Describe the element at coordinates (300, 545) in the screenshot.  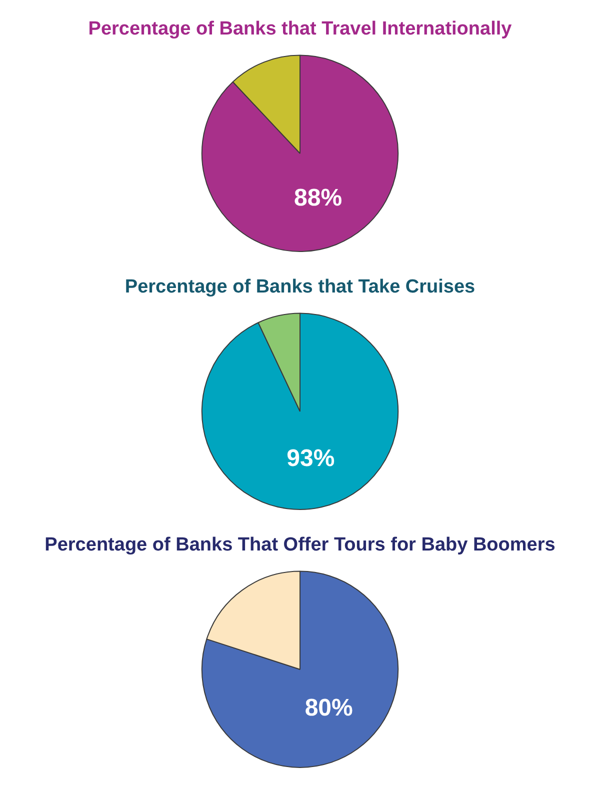
I see `chart-title: Percentage of Banks That Offer Tours for Baby Boomers` at that location.